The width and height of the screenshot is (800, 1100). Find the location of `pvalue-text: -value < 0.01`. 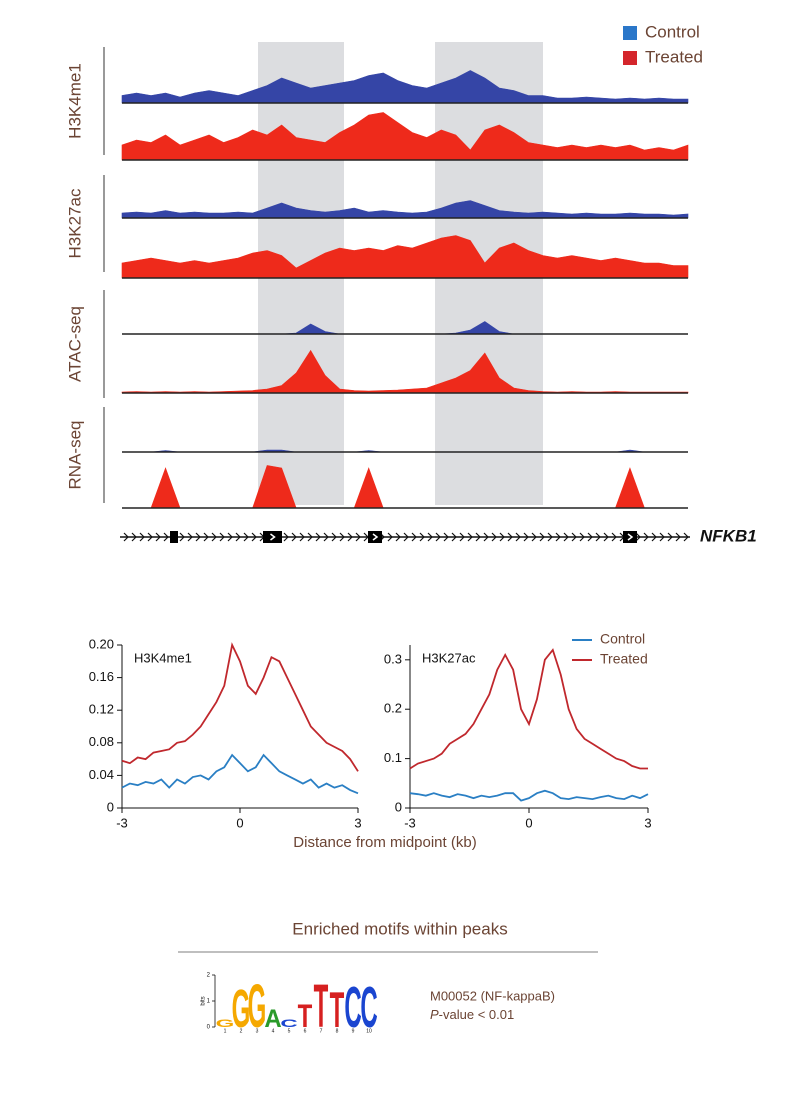

pvalue-text: -value < 0.01 is located at coordinates (477, 1014).